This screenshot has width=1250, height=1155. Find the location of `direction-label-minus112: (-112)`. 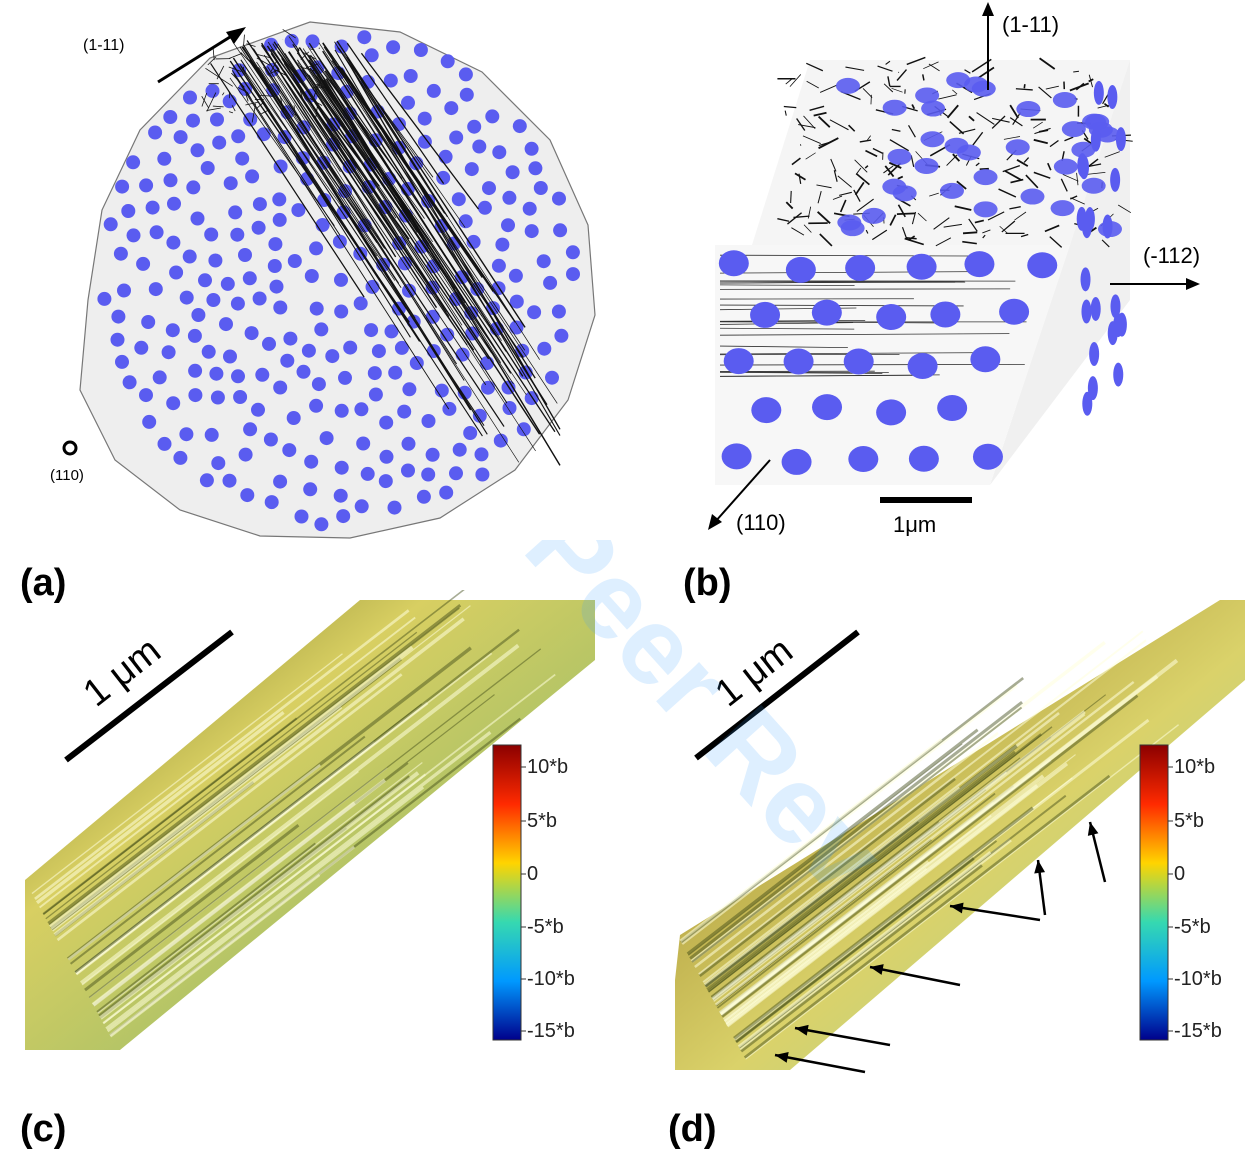

direction-label-minus112: (-112) is located at coordinates (1171, 255).